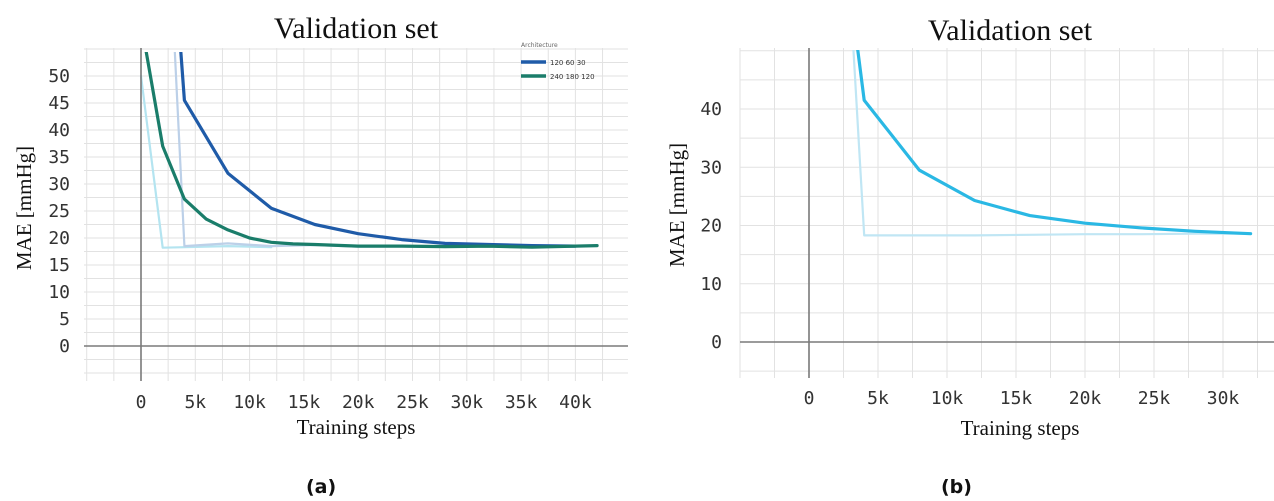  Describe the element at coordinates (677, 205) in the screenshot. I see `y-axis-label-b: MAE [mmHg]` at that location.